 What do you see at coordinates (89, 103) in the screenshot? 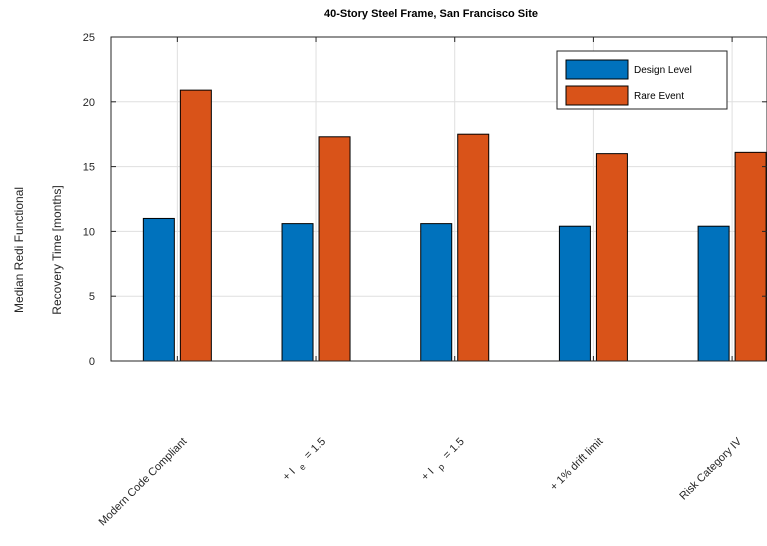
I see `y-tick-label: 20` at bounding box center [89, 103].